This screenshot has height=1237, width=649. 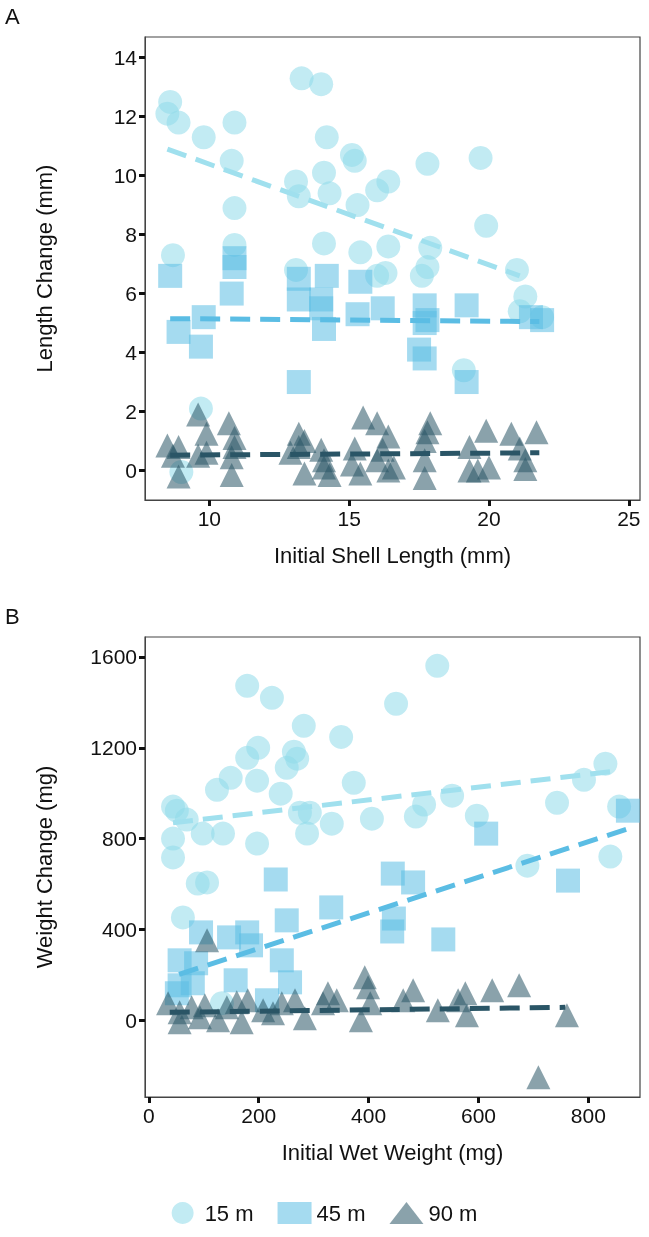 I want to click on y-tick-label: 4, so click(x=131, y=353).